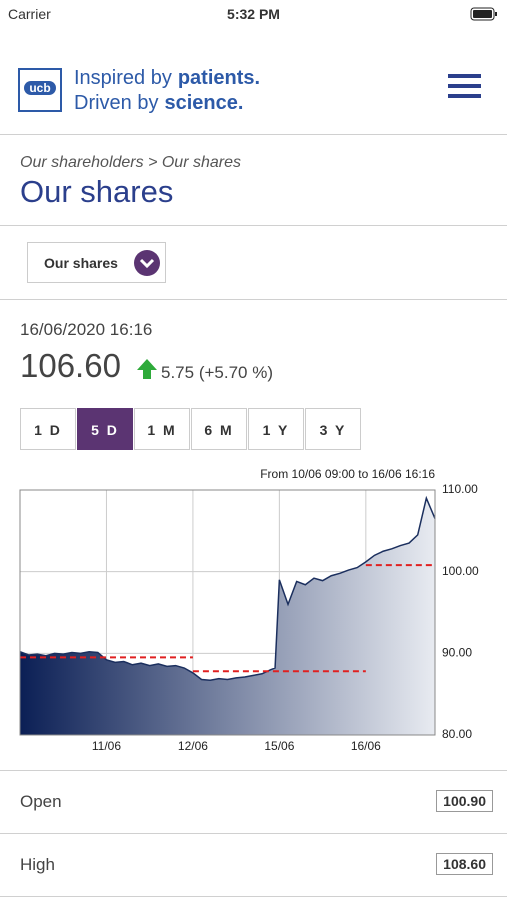  What do you see at coordinates (116, 103) in the screenshot?
I see `tagline-part: Driven by` at bounding box center [116, 103].